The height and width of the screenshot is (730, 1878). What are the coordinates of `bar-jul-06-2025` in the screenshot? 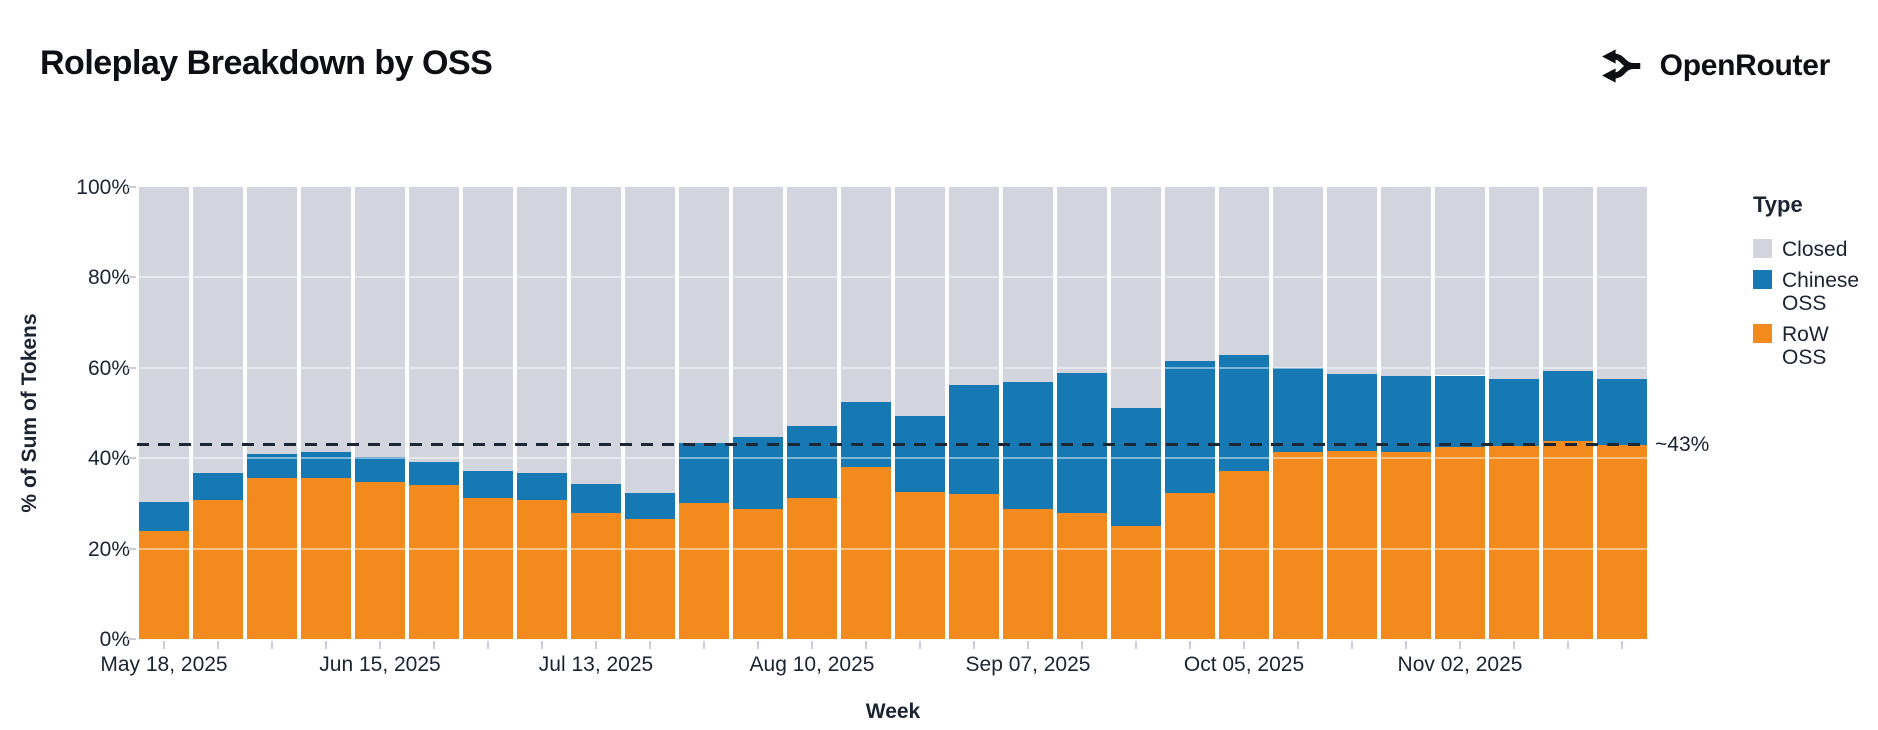 It's located at (542, 413).